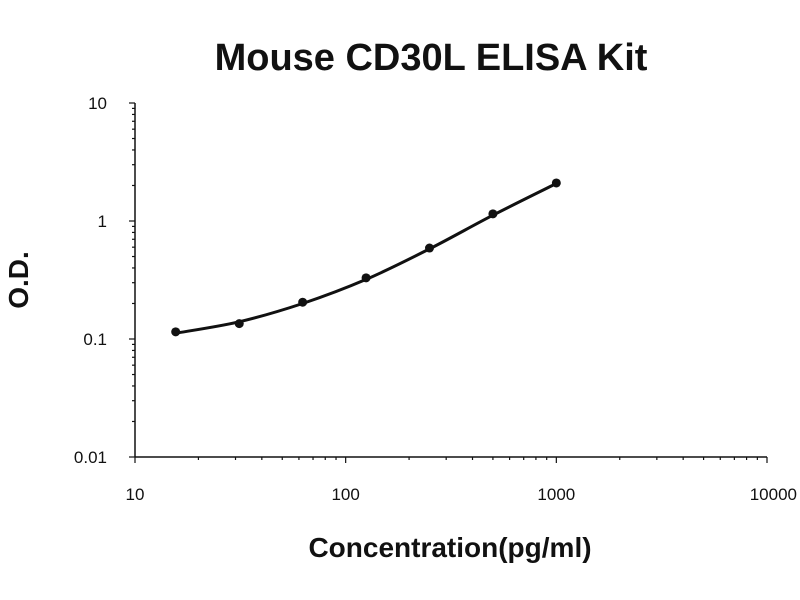 This screenshot has width=800, height=600. I want to click on chart-title: Mouse CD30L ELISA Kit, so click(431, 58).